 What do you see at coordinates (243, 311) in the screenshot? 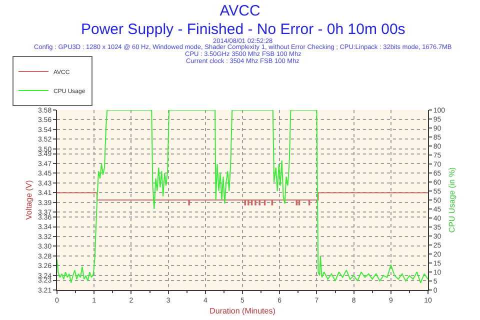
I see `x-axis-title: Duration (Minutes)` at bounding box center [243, 311].